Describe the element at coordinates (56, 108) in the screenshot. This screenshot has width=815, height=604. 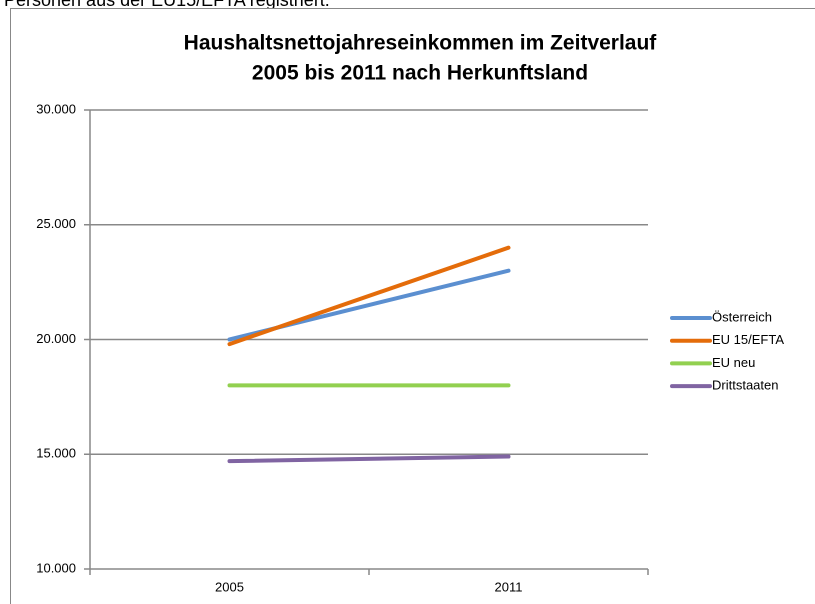
I see `y-tick-label: 30.000` at that location.